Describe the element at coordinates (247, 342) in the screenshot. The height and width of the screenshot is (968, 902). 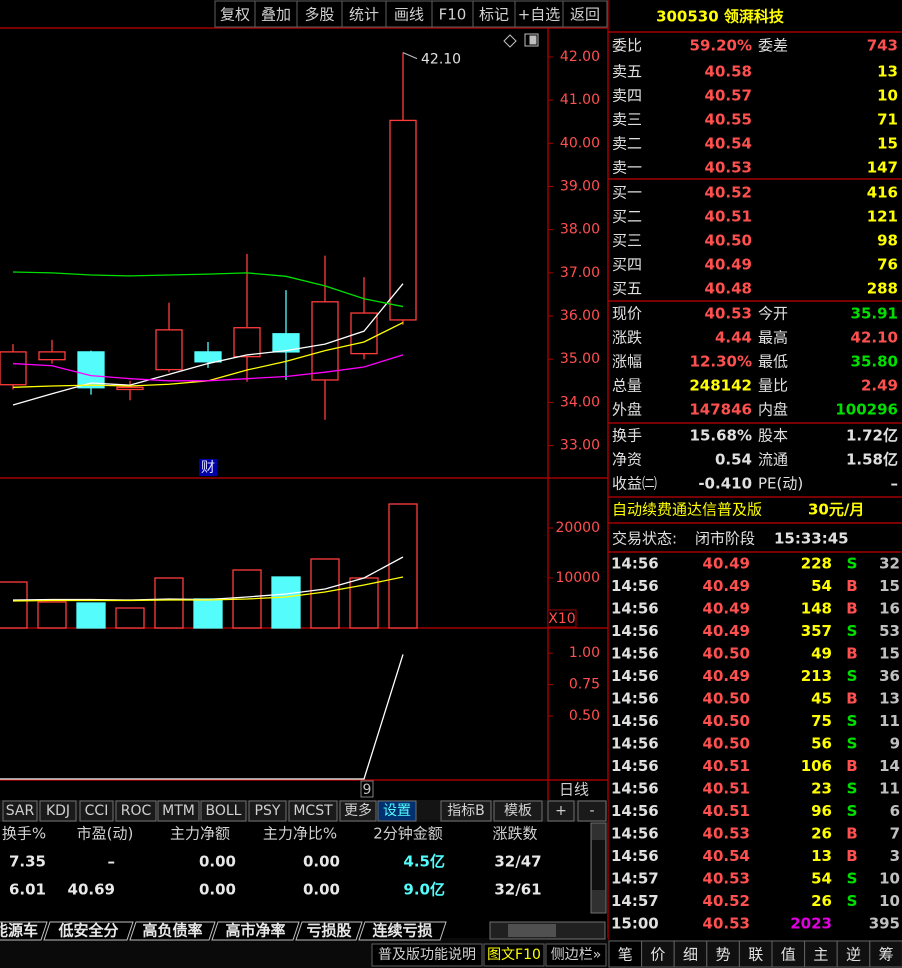
I see `candle-body` at that location.